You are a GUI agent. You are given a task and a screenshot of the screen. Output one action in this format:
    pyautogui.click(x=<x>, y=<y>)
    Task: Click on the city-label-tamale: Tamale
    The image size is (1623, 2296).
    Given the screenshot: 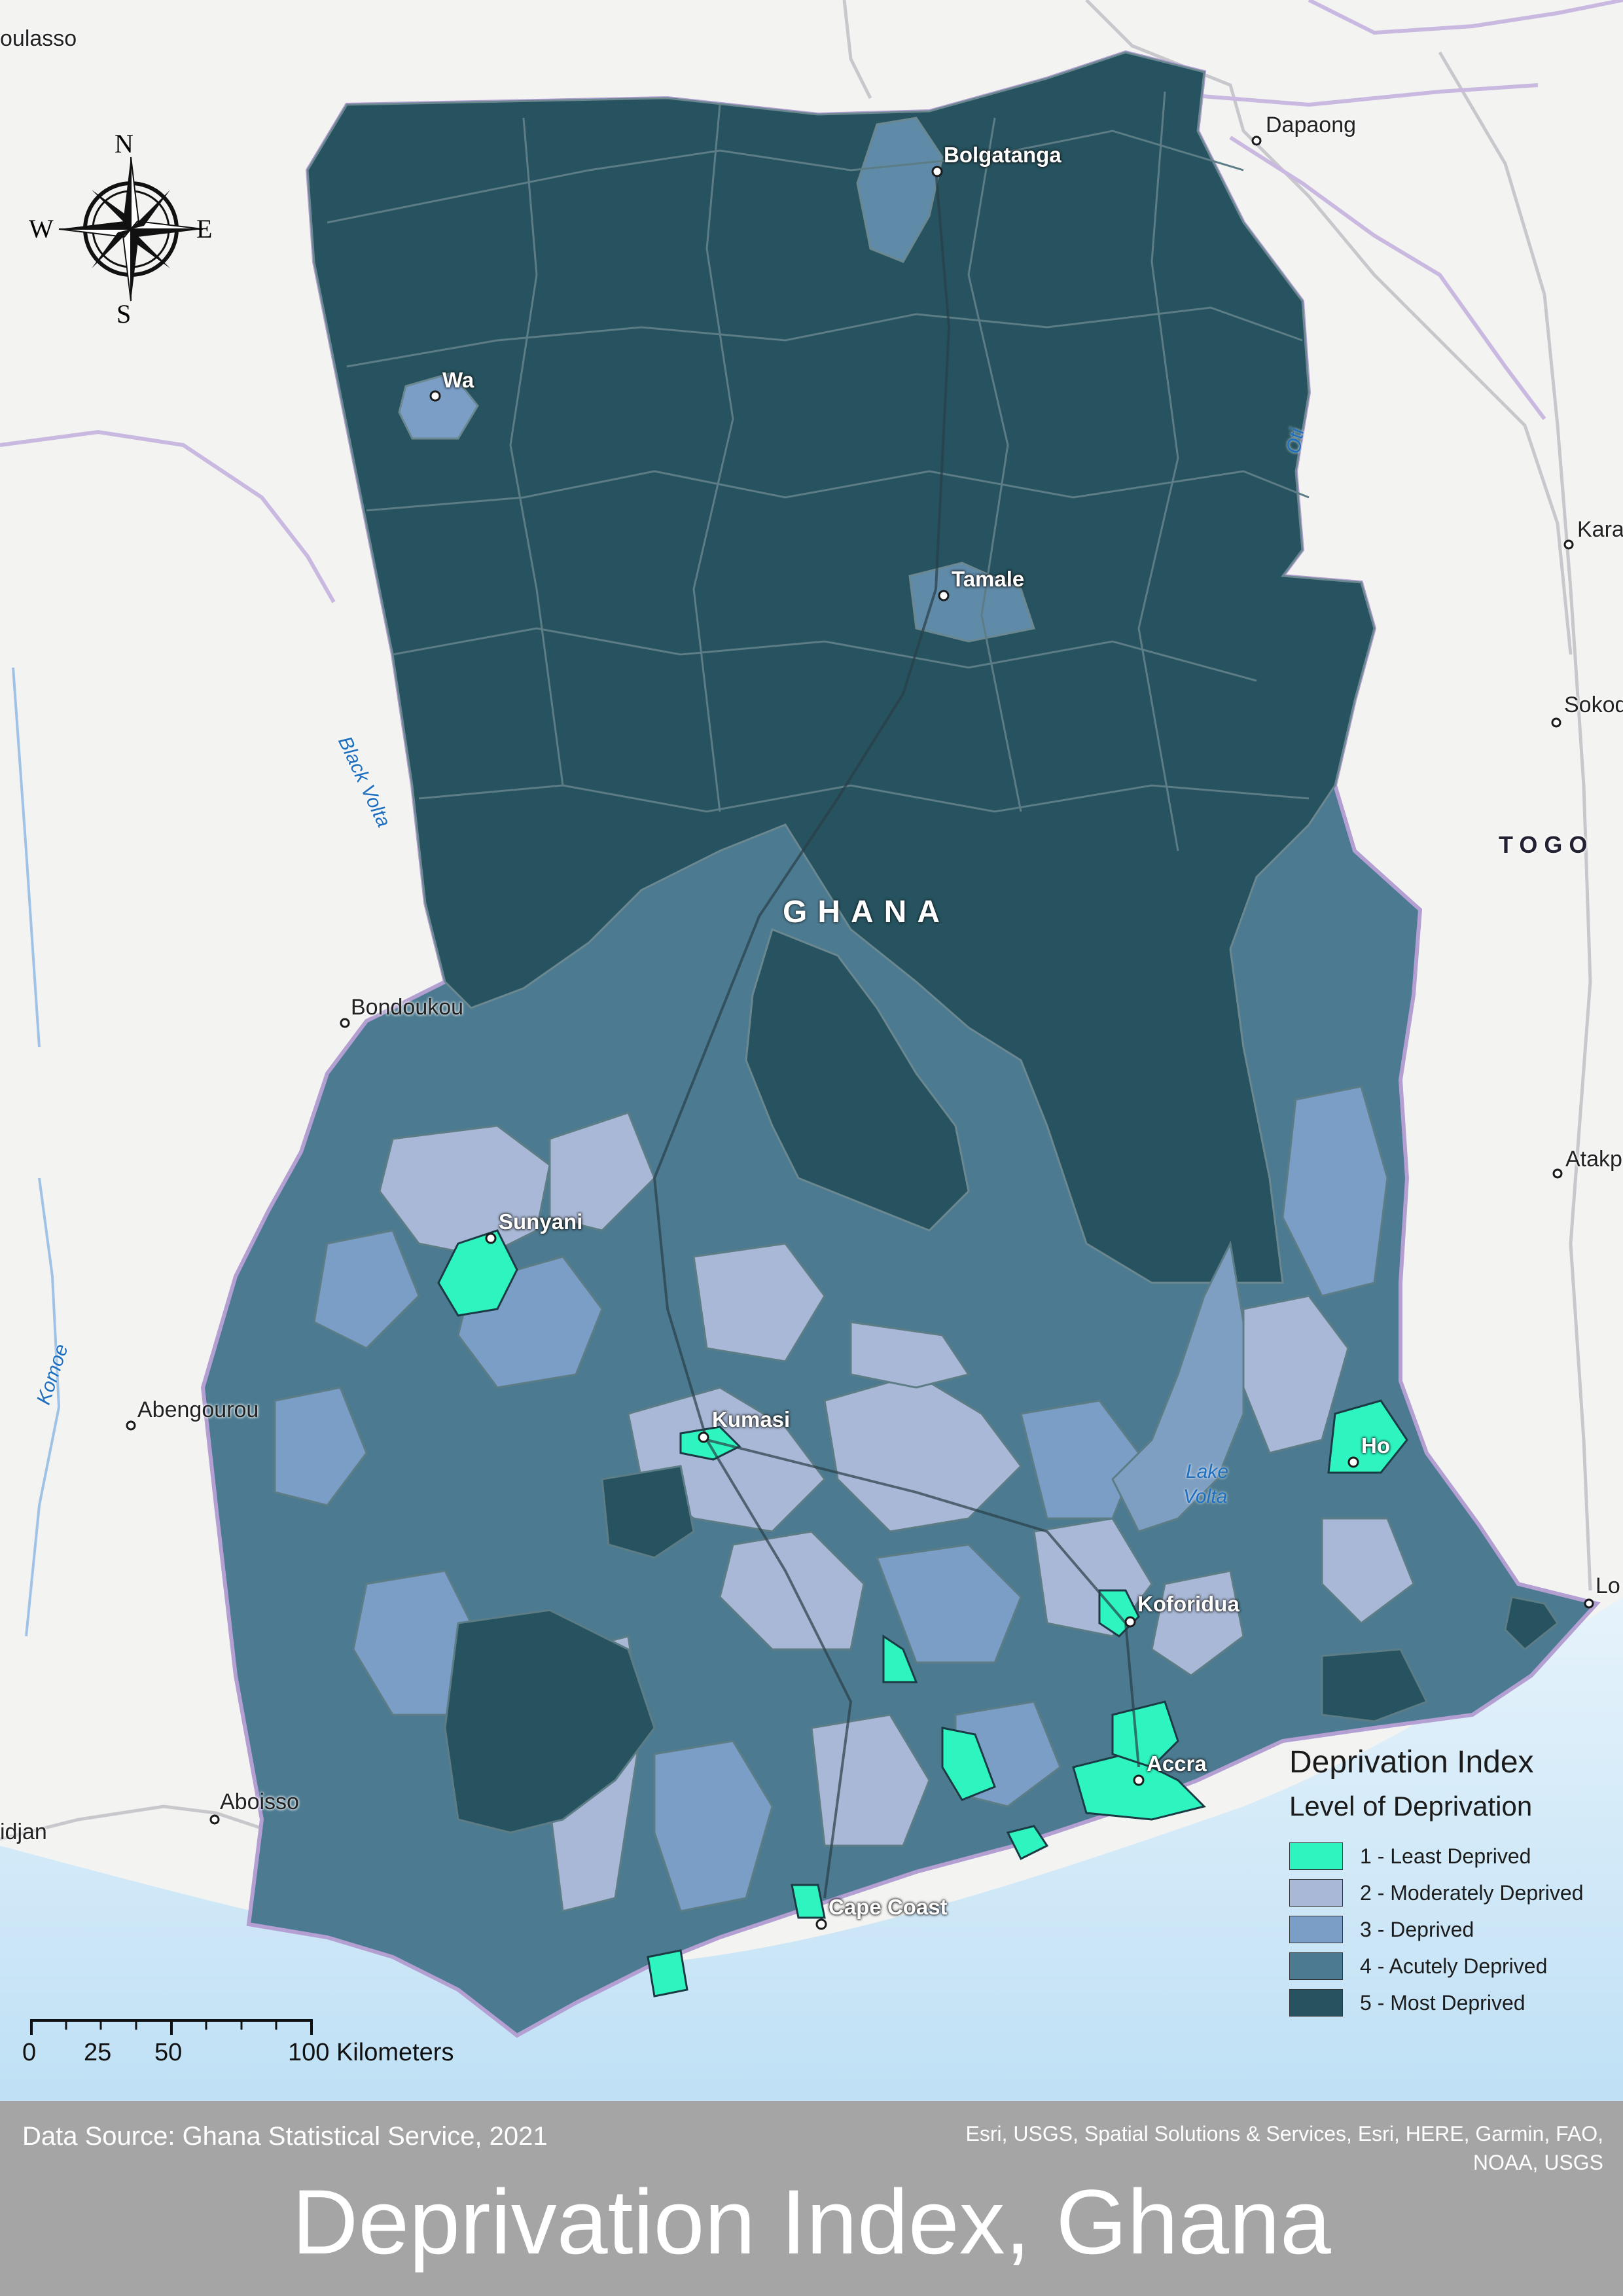 What is the action you would take?
    pyautogui.click(x=988, y=579)
    